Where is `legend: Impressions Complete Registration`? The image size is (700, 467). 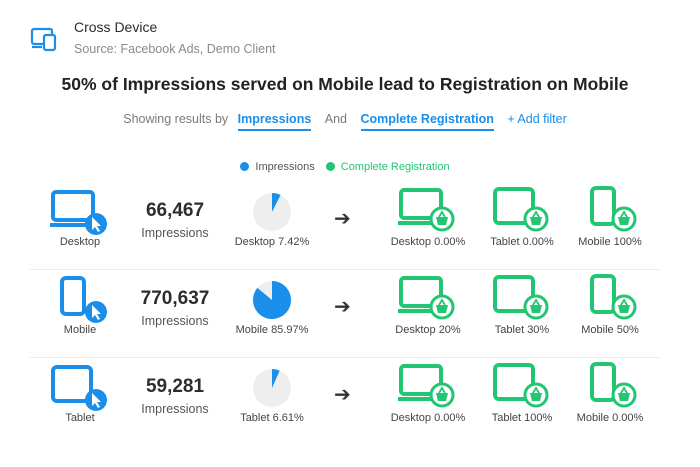 legend: Impressions Complete Registration is located at coordinates (345, 167).